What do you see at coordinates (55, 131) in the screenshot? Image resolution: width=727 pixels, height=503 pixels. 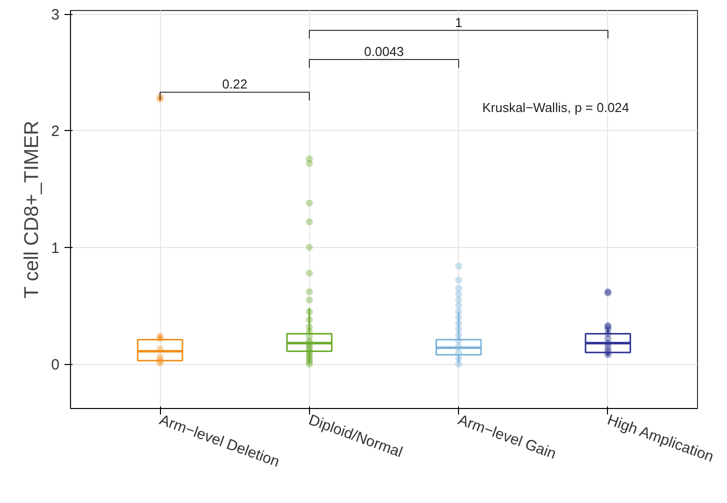 I see `y-tick-label: 2` at bounding box center [55, 131].